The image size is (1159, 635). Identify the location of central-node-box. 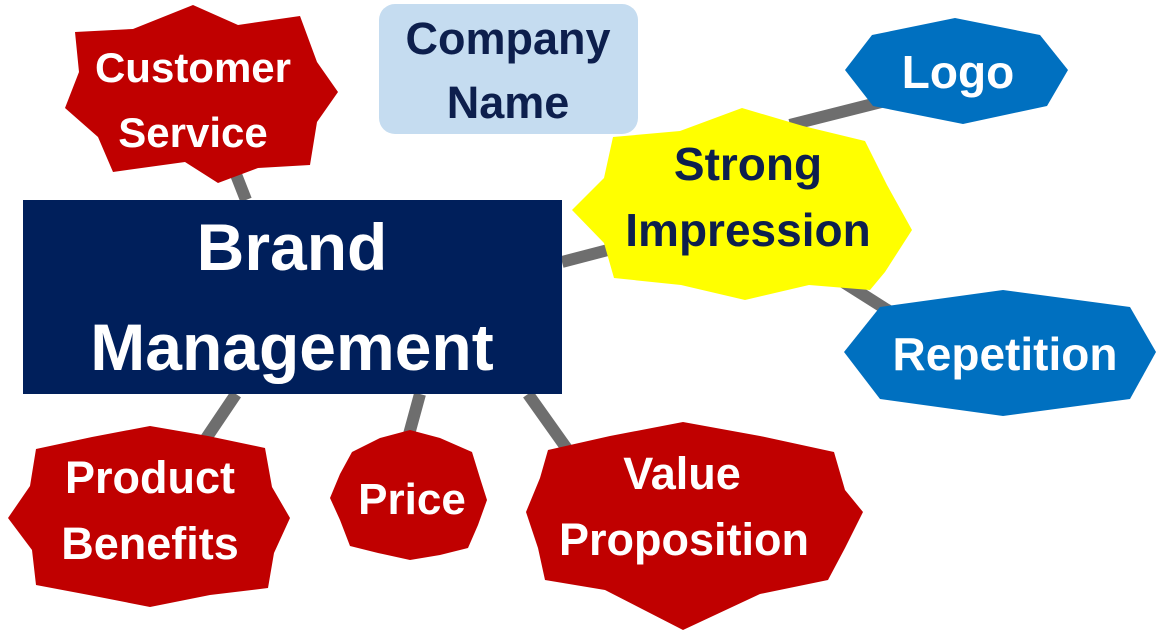
(292, 297).